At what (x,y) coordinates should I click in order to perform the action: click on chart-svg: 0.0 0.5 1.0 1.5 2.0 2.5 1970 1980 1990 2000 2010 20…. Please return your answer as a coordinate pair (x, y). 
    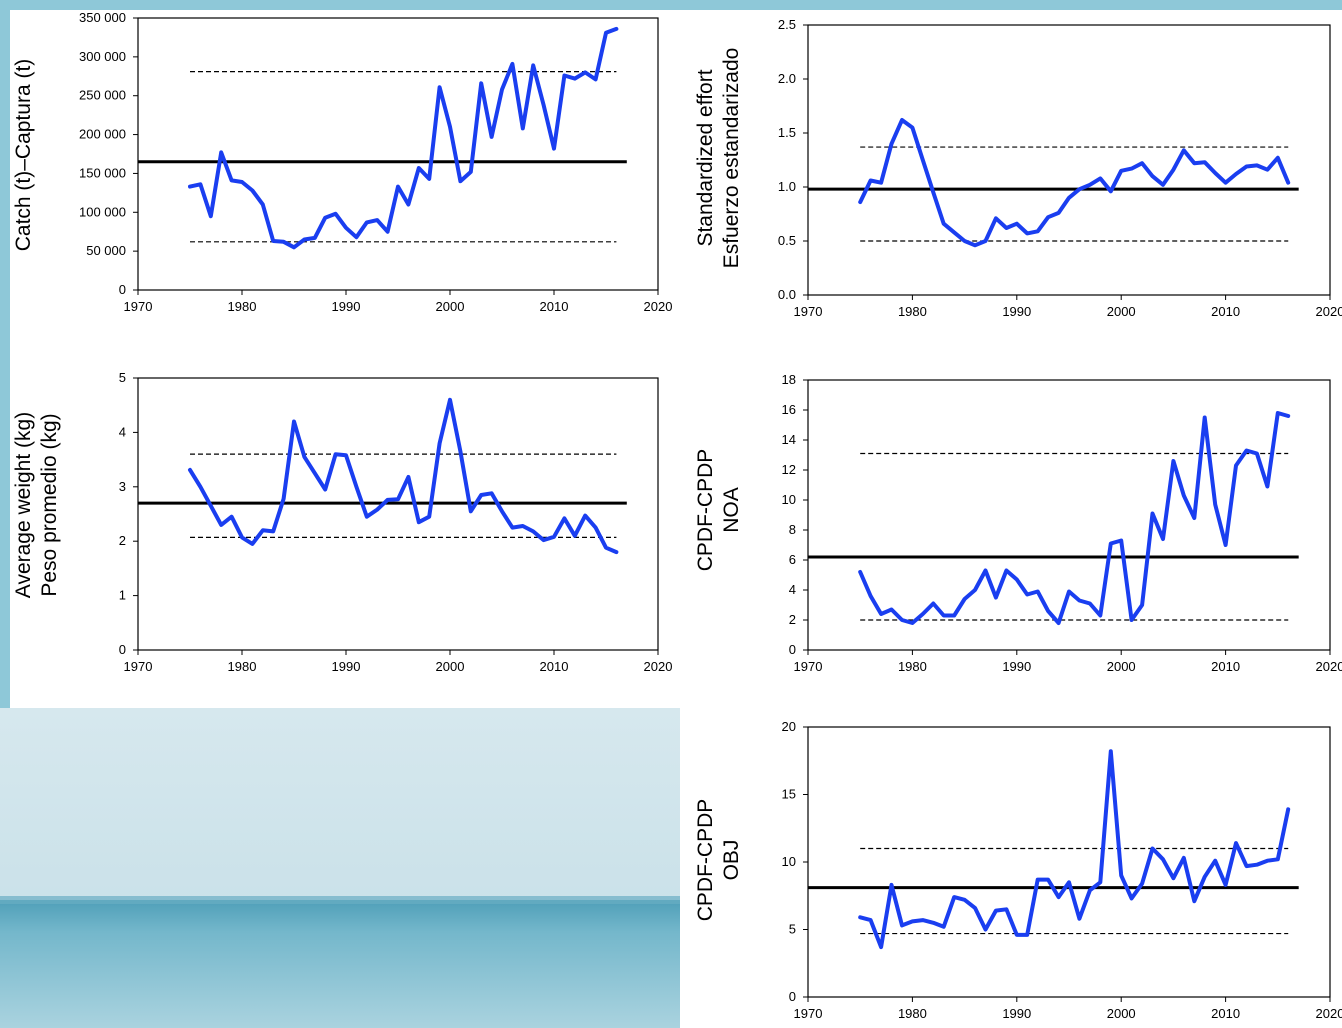
    Looking at the image, I should click on (1018, 168).